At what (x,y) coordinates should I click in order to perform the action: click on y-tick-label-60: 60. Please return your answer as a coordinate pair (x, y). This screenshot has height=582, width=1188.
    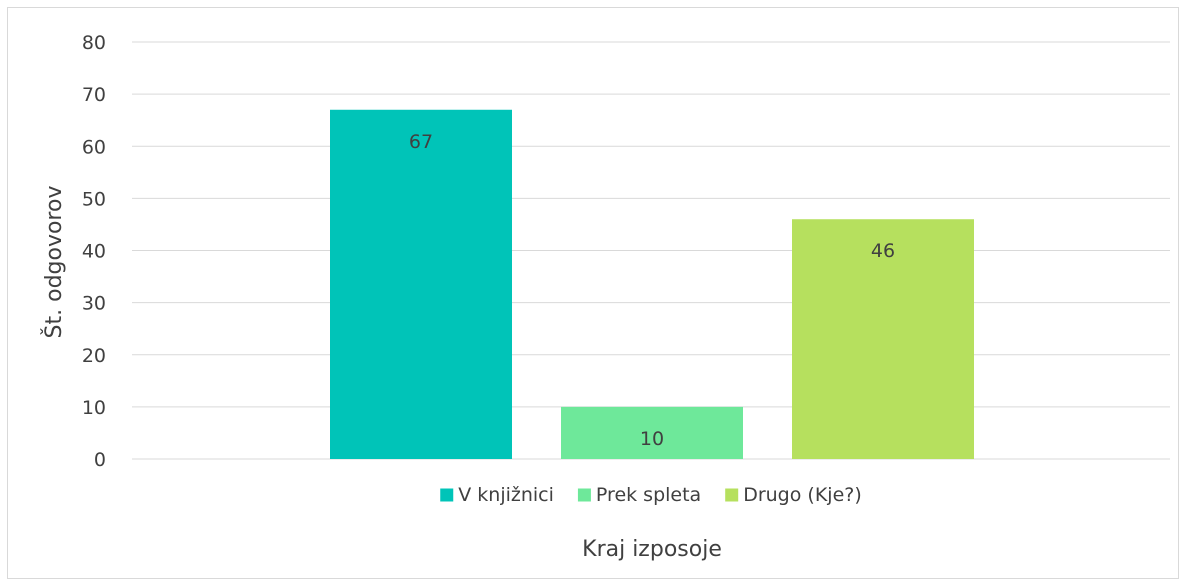
    Looking at the image, I should click on (94, 147).